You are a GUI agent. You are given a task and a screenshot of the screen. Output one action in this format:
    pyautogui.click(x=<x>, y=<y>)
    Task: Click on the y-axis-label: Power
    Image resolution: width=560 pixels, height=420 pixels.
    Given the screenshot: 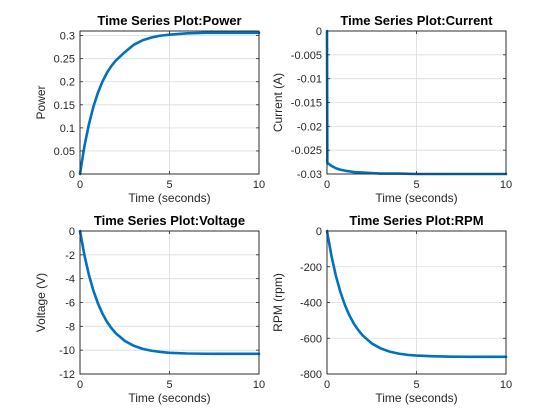 What is the action you would take?
    pyautogui.click(x=41, y=102)
    